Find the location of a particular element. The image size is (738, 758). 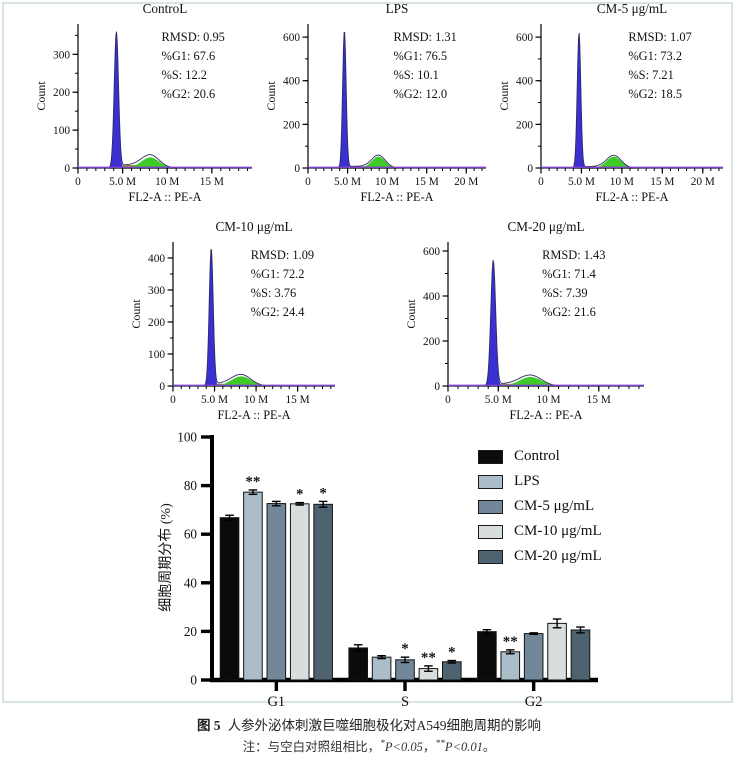

legend-label: LPS is located at coordinates (527, 481).